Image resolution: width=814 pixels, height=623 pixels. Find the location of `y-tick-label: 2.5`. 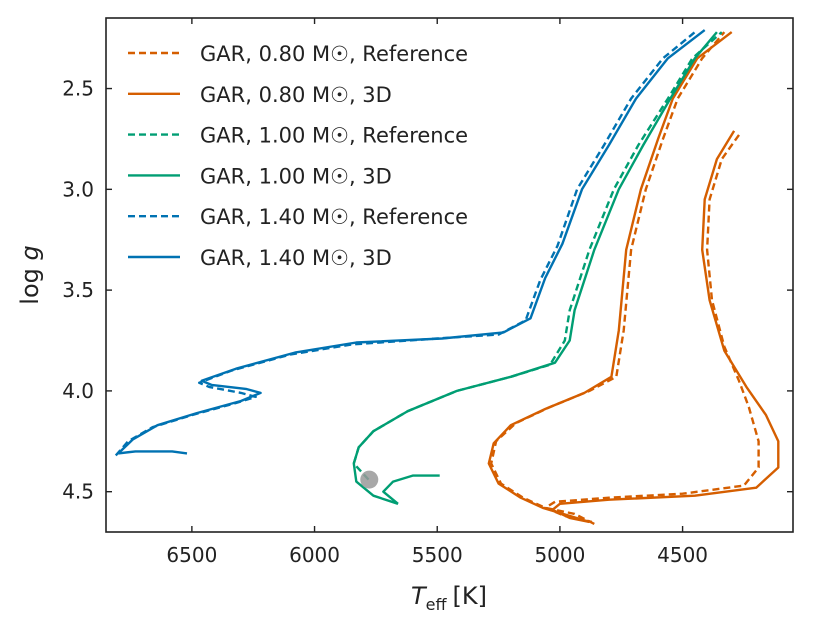

y-tick-label: 2.5 is located at coordinates (78, 89).